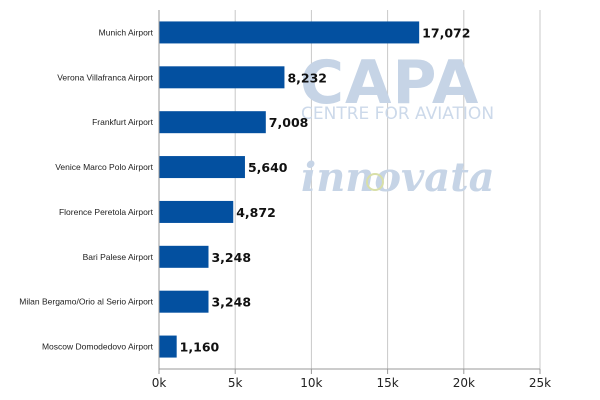 The image size is (600, 400). I want to click on watermark-innovata-swirl-icon, so click(375, 182).